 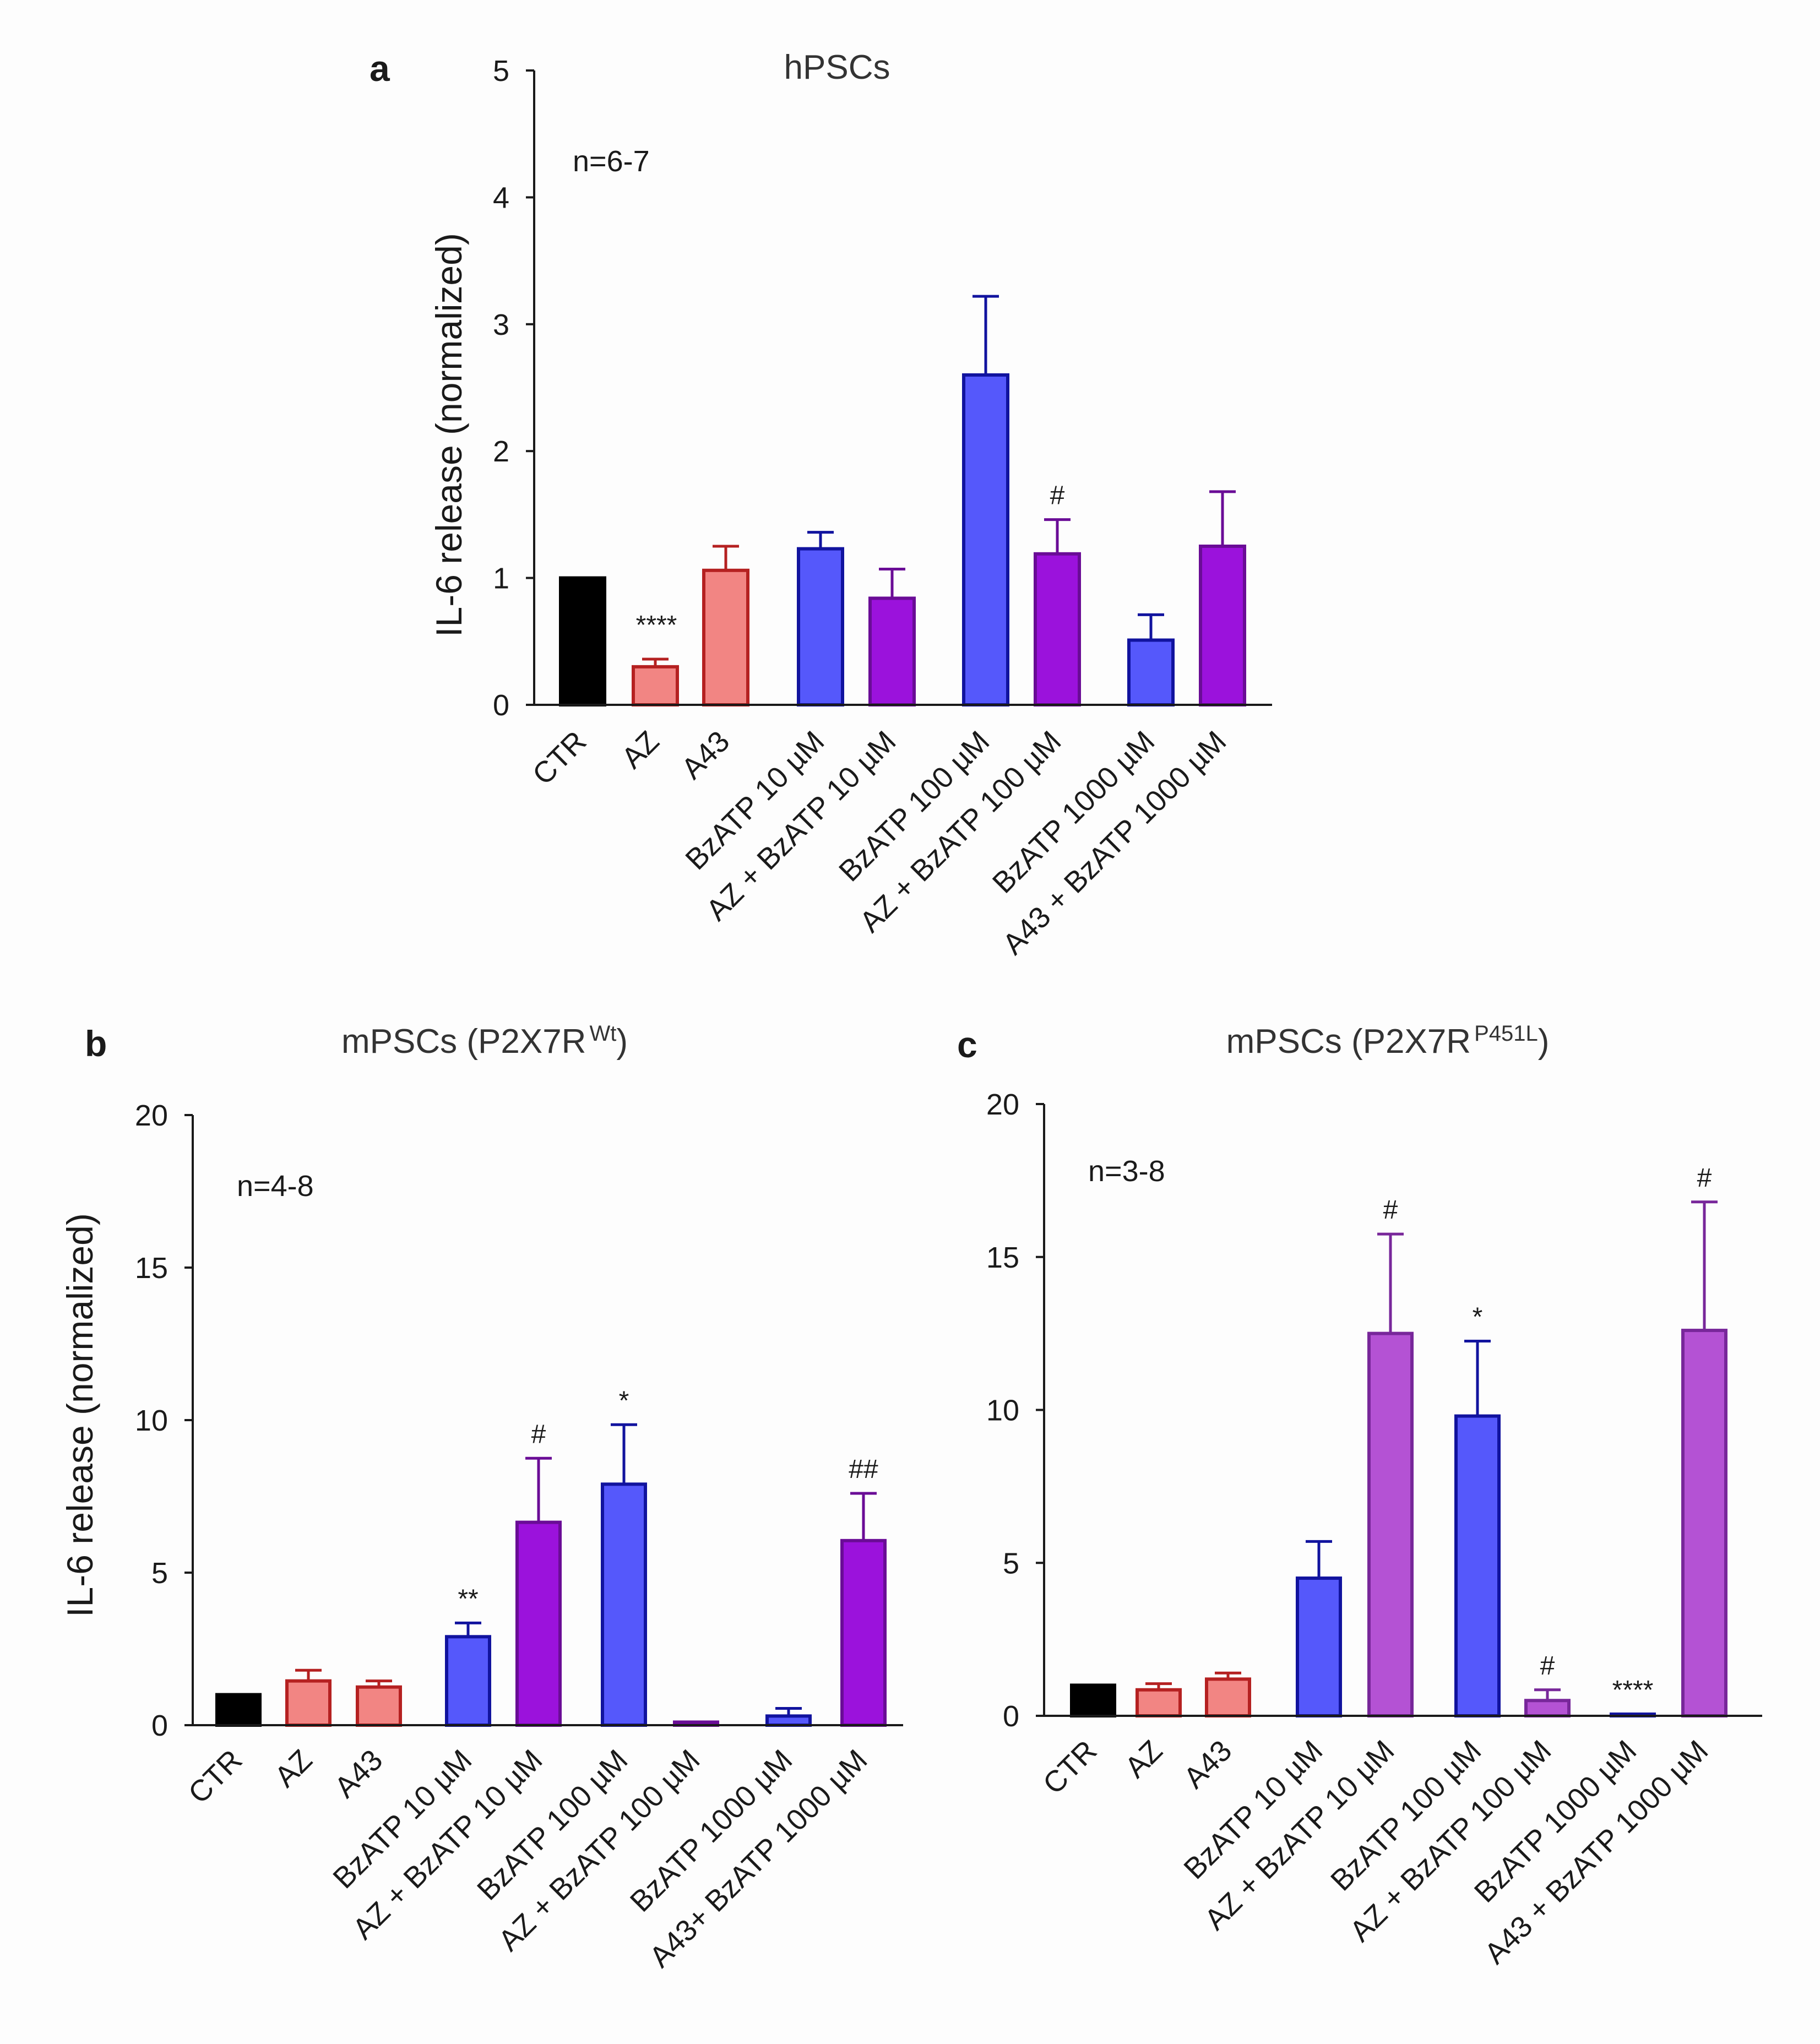 I want to click on bars-c: # * # **** #, so click(x=1399, y=1441).